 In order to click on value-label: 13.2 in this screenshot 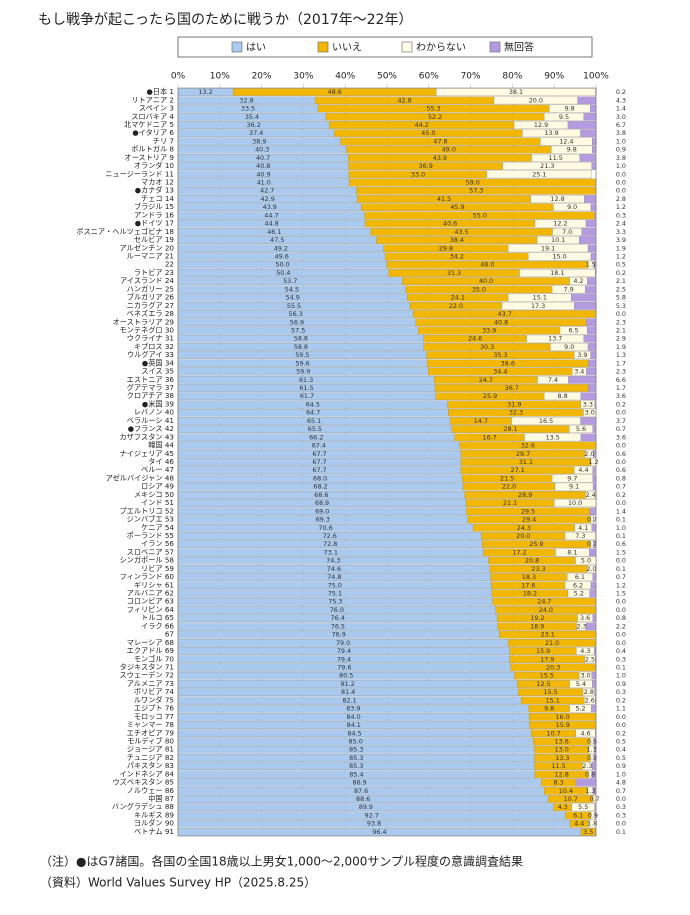, I will do `click(205, 92)`.